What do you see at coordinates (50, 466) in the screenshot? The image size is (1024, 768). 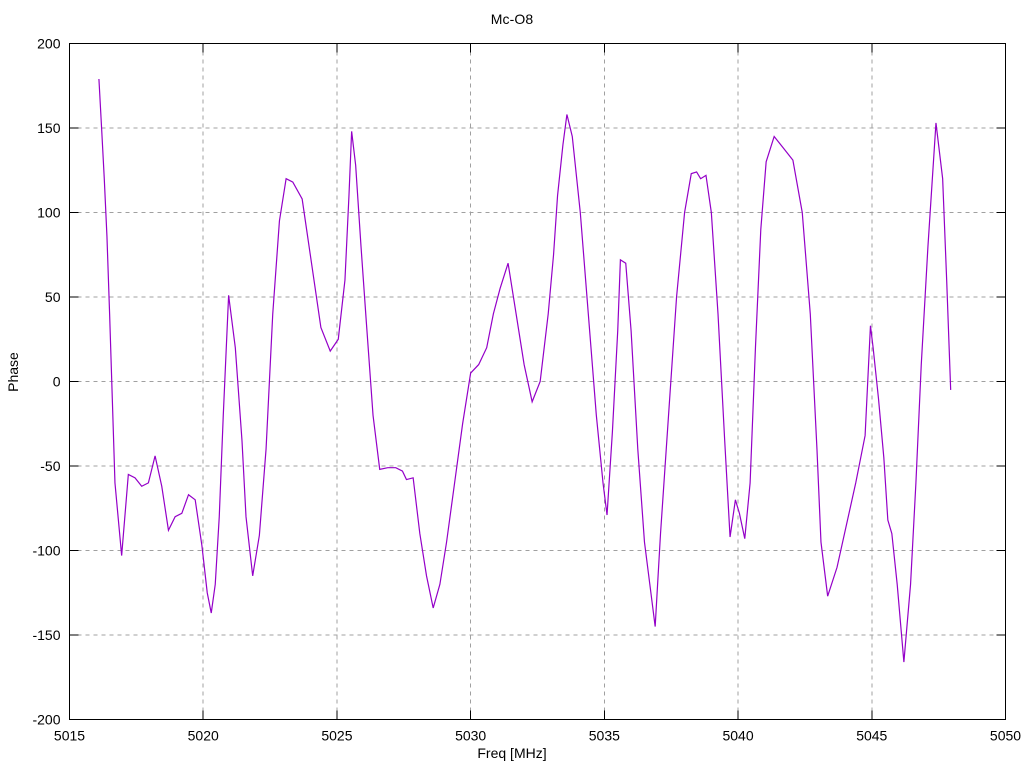 I see `y-tick-label: -50` at bounding box center [50, 466].